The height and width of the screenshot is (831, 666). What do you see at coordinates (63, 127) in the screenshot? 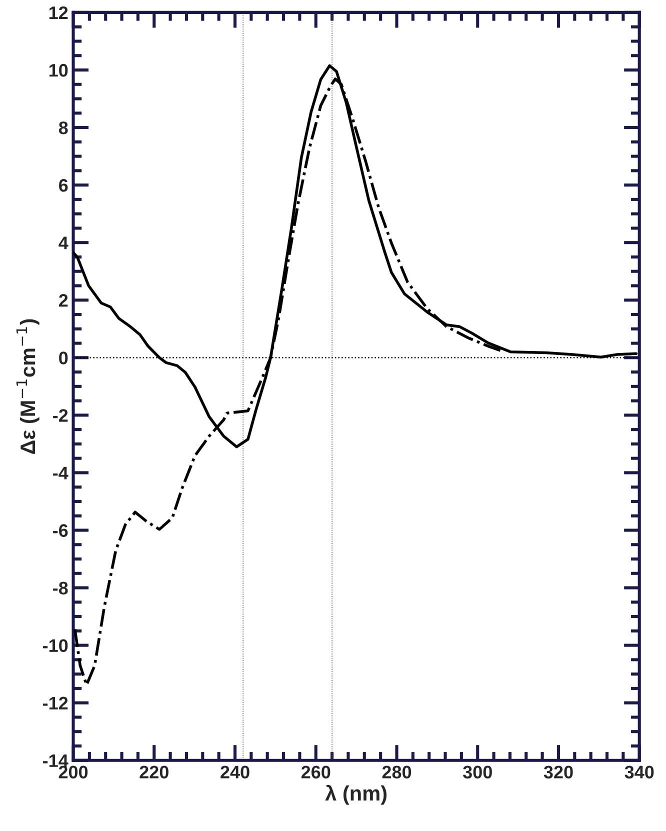
I see `y-tick-label: 8` at bounding box center [63, 127].